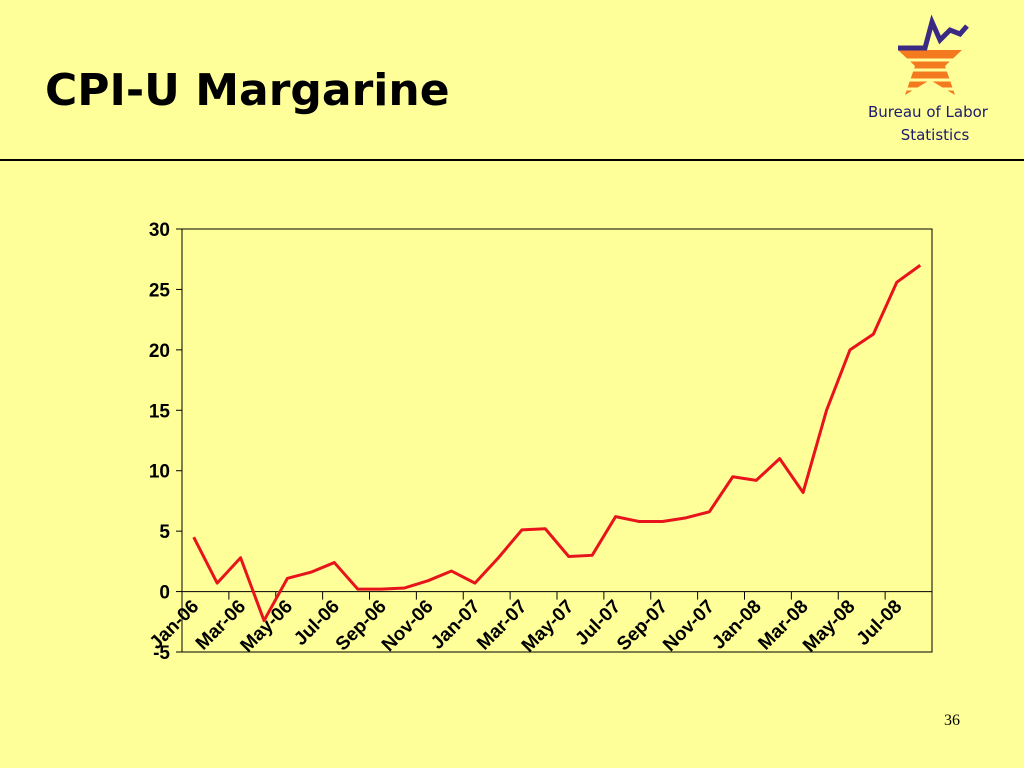  What do you see at coordinates (159, 230) in the screenshot?
I see `y-tick-label: 30` at bounding box center [159, 230].